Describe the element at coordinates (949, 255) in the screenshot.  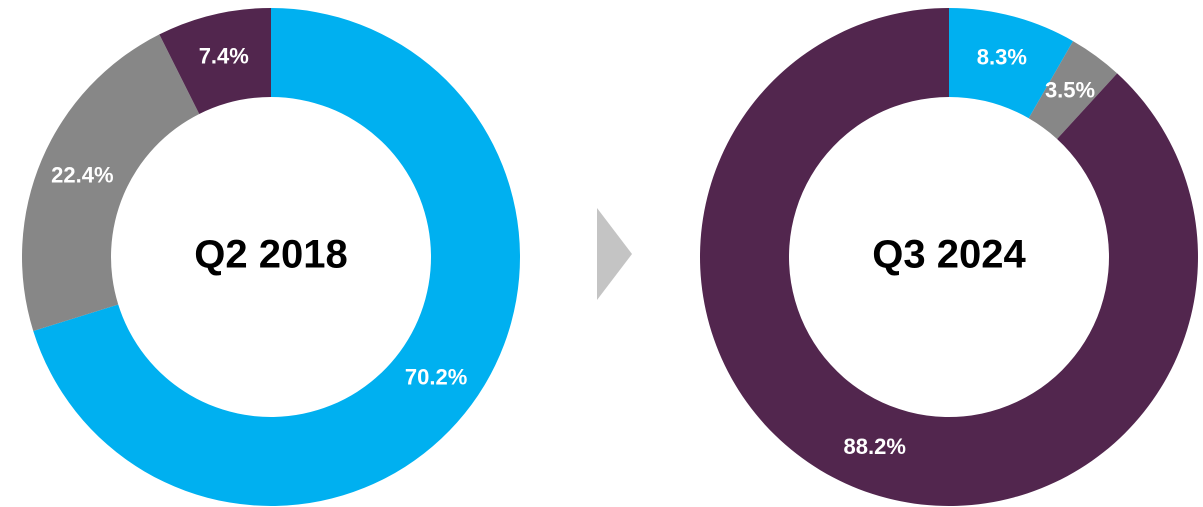
I see `chart-title: Q3 2024` at that location.